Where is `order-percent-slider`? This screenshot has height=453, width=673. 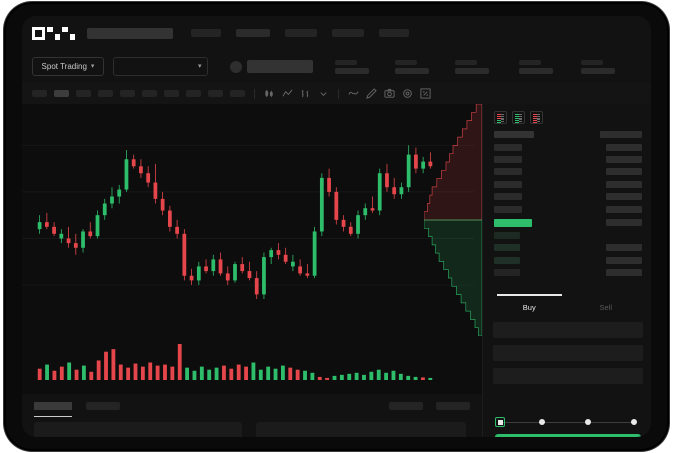
order-percent-slider is located at coordinates (568, 422).